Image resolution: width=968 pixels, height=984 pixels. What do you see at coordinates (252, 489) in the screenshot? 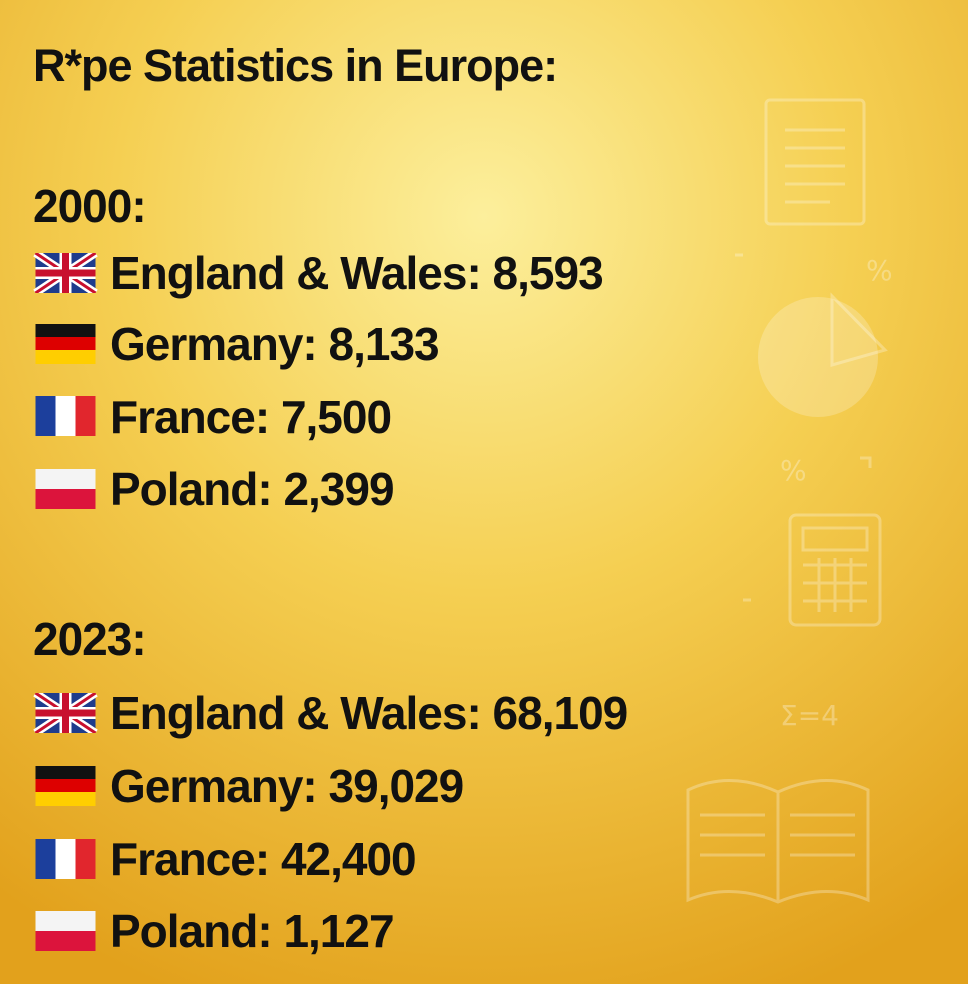
I see `entry: Poland: 2,399` at bounding box center [252, 489].